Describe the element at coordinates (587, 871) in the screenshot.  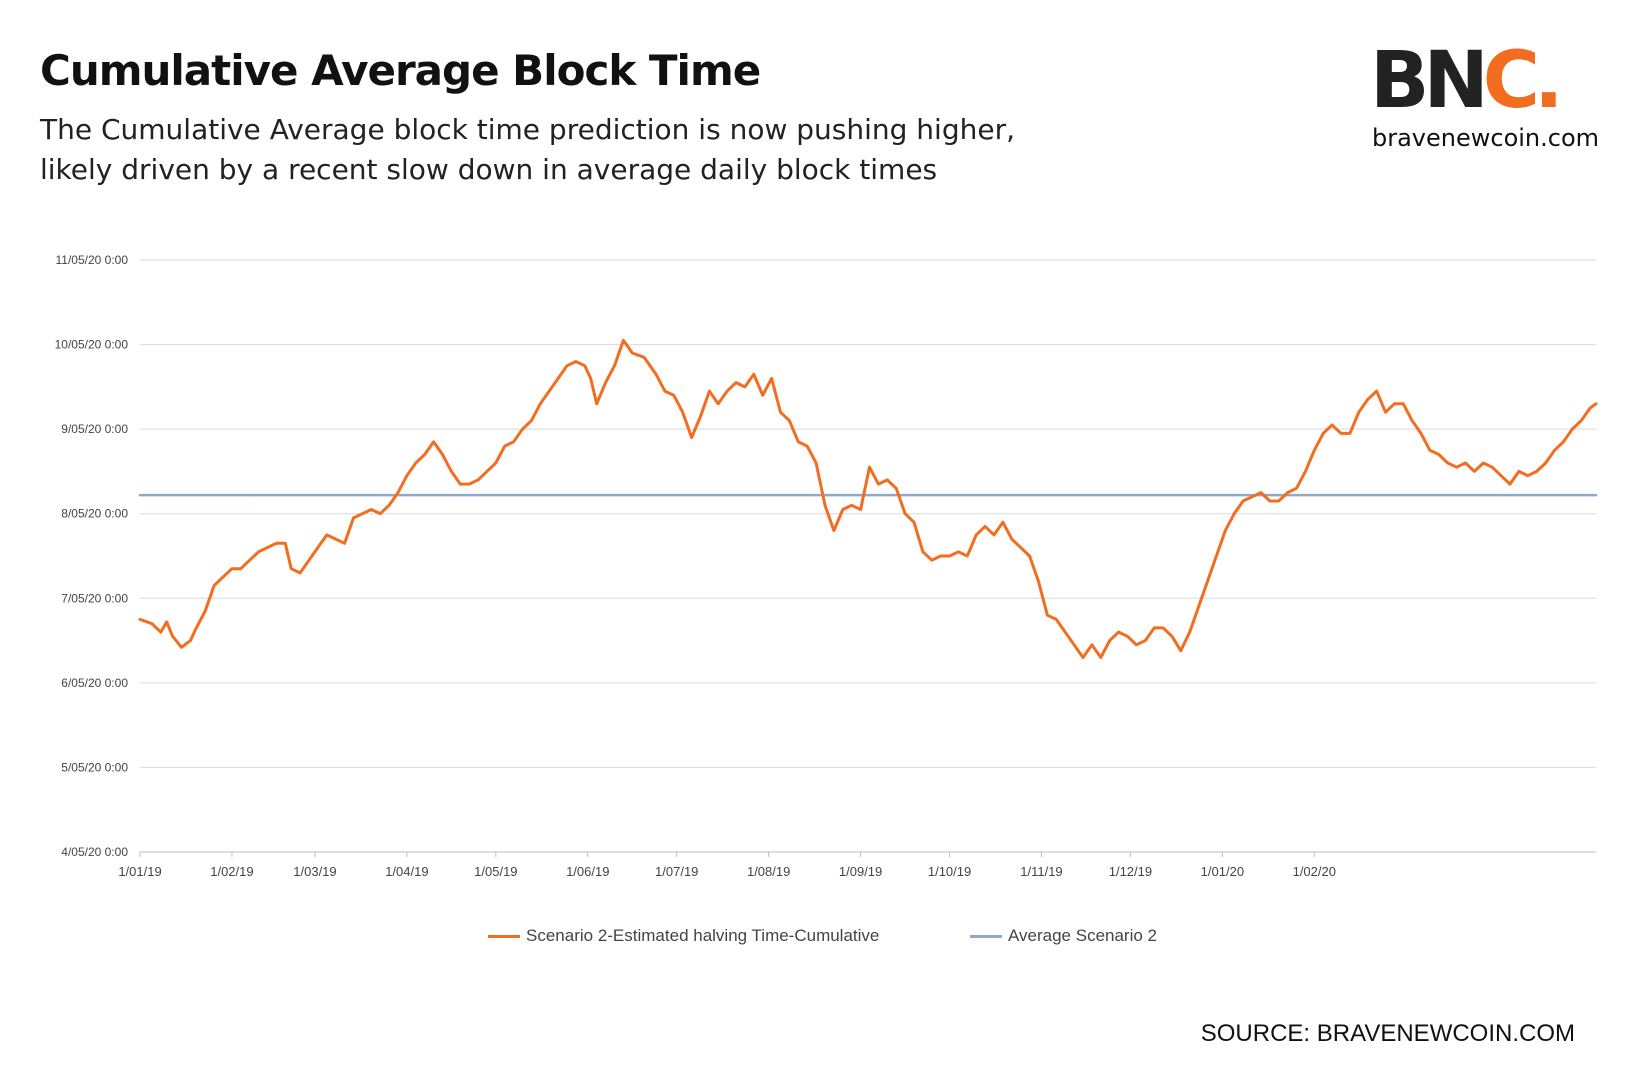
I see `x-tick-label: 1/06/19` at that location.